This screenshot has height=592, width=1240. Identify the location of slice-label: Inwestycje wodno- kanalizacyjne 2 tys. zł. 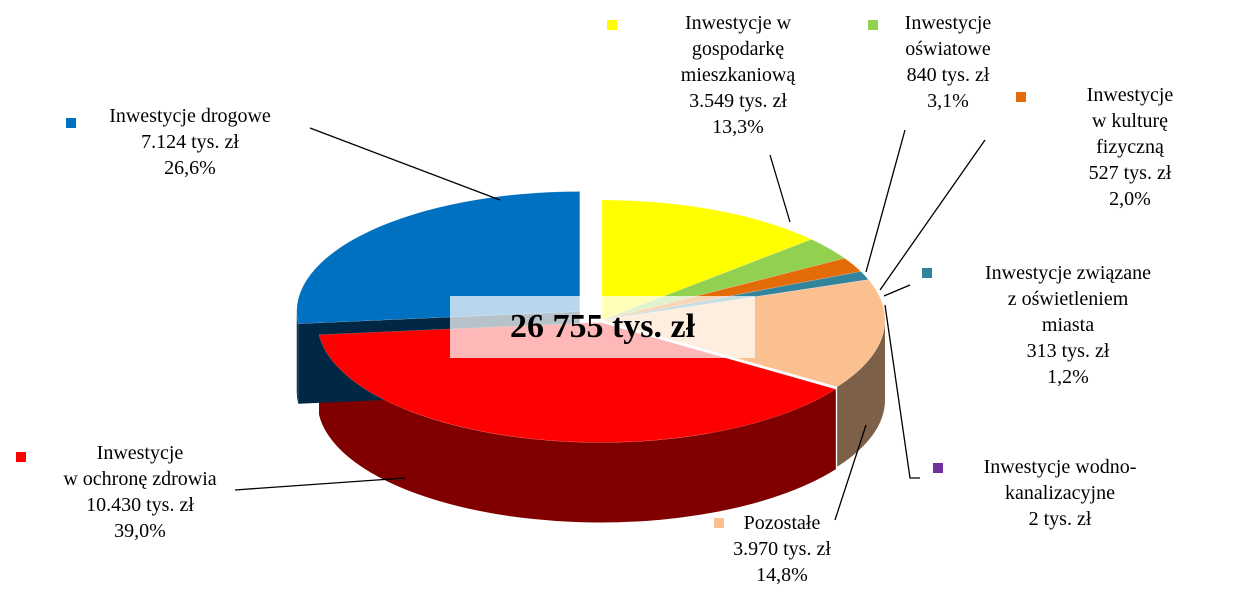
(1060, 493).